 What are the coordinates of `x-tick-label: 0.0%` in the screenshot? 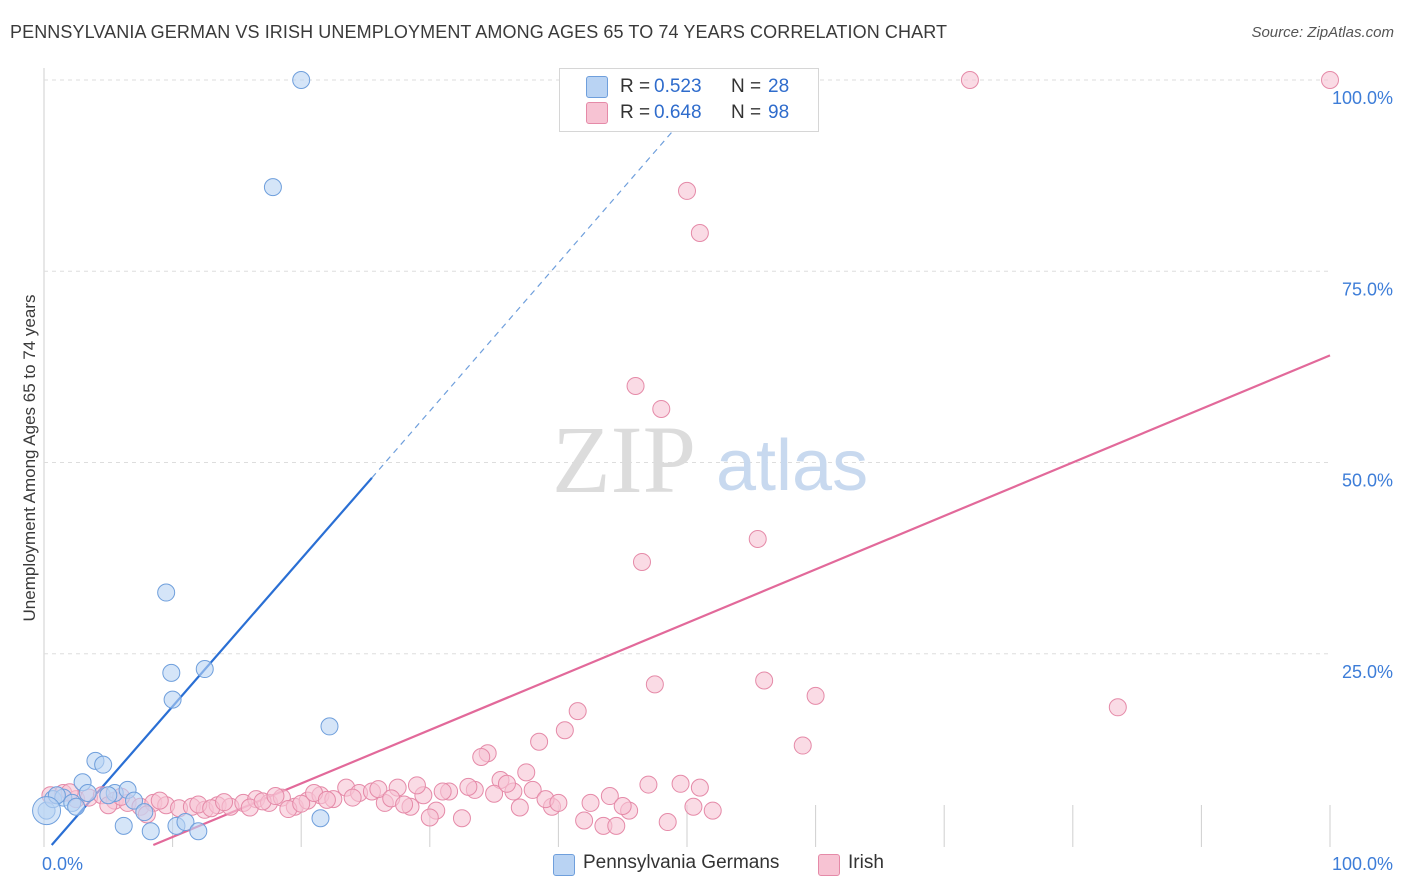 It's located at (62, 864).